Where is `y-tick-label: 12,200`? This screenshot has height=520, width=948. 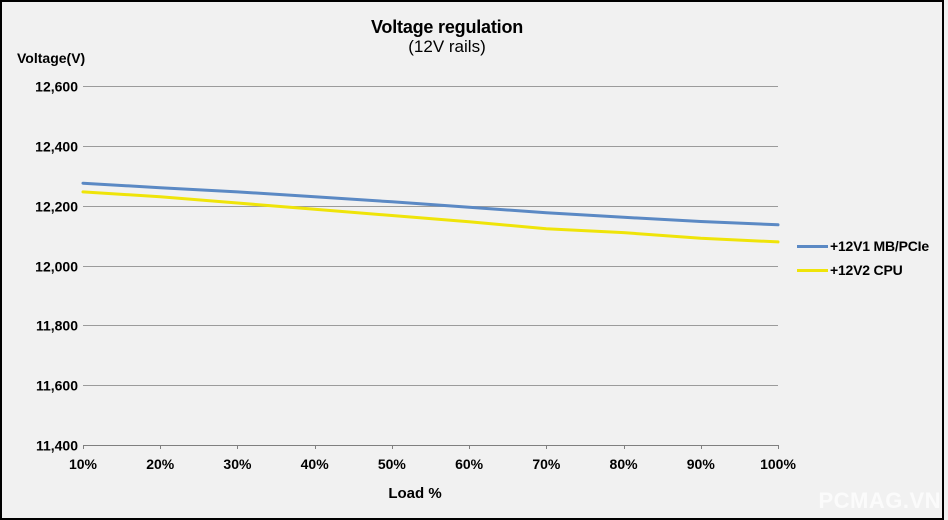 y-tick-label: 12,200 is located at coordinates (56, 207).